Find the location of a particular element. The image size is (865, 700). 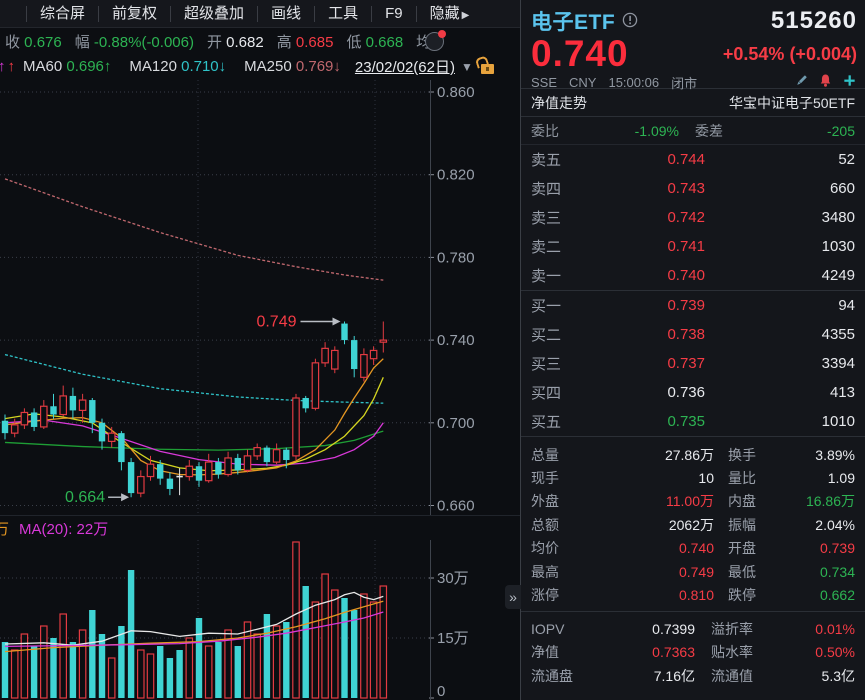

ma-ma120-value: 0.710↓ is located at coordinates (204, 66).